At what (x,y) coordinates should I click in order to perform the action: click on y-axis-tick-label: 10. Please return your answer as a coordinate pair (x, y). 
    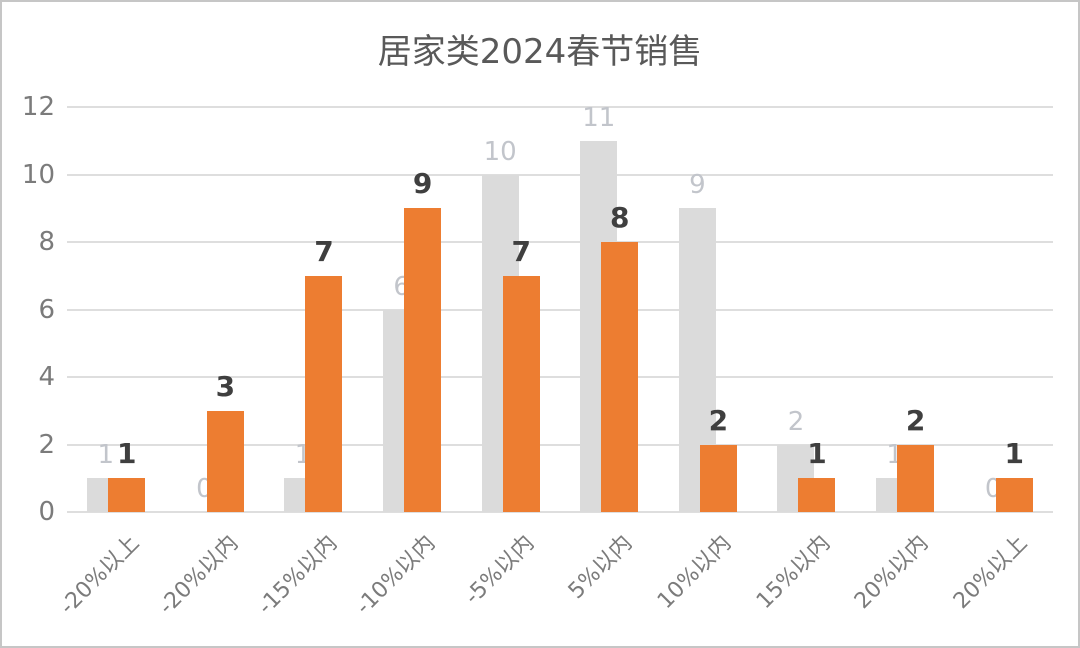
    Looking at the image, I should click on (38, 174).